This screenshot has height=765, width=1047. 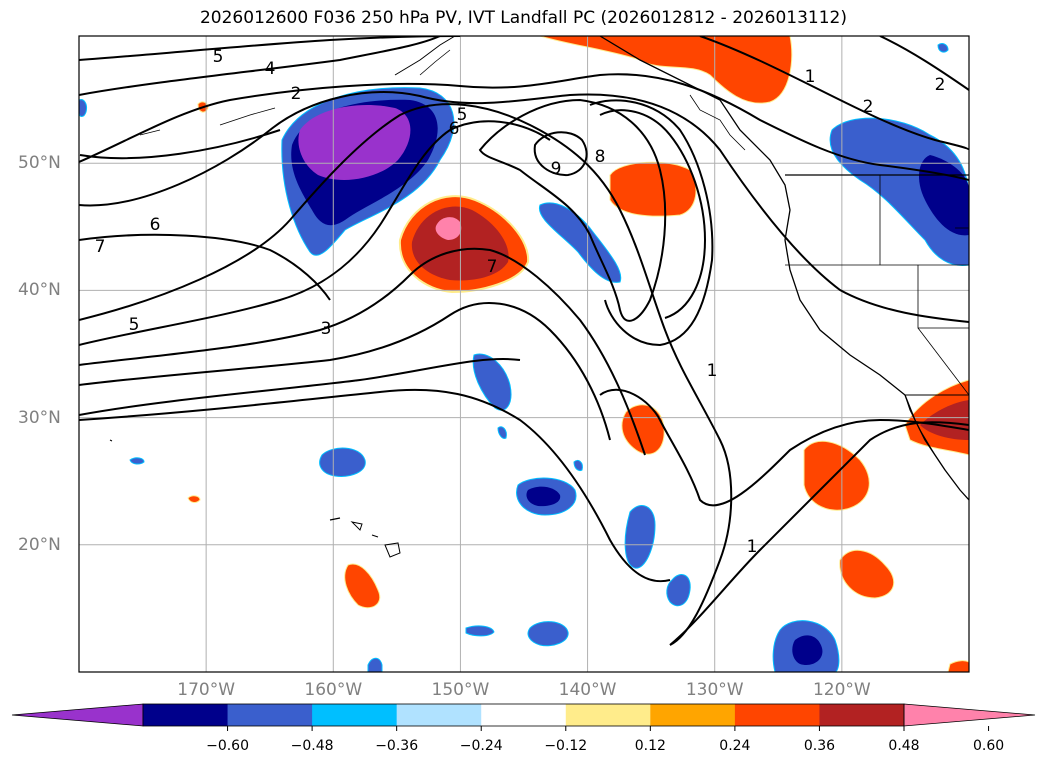 What do you see at coordinates (556, 169) in the screenshot?
I see `contour-label: 9` at bounding box center [556, 169].